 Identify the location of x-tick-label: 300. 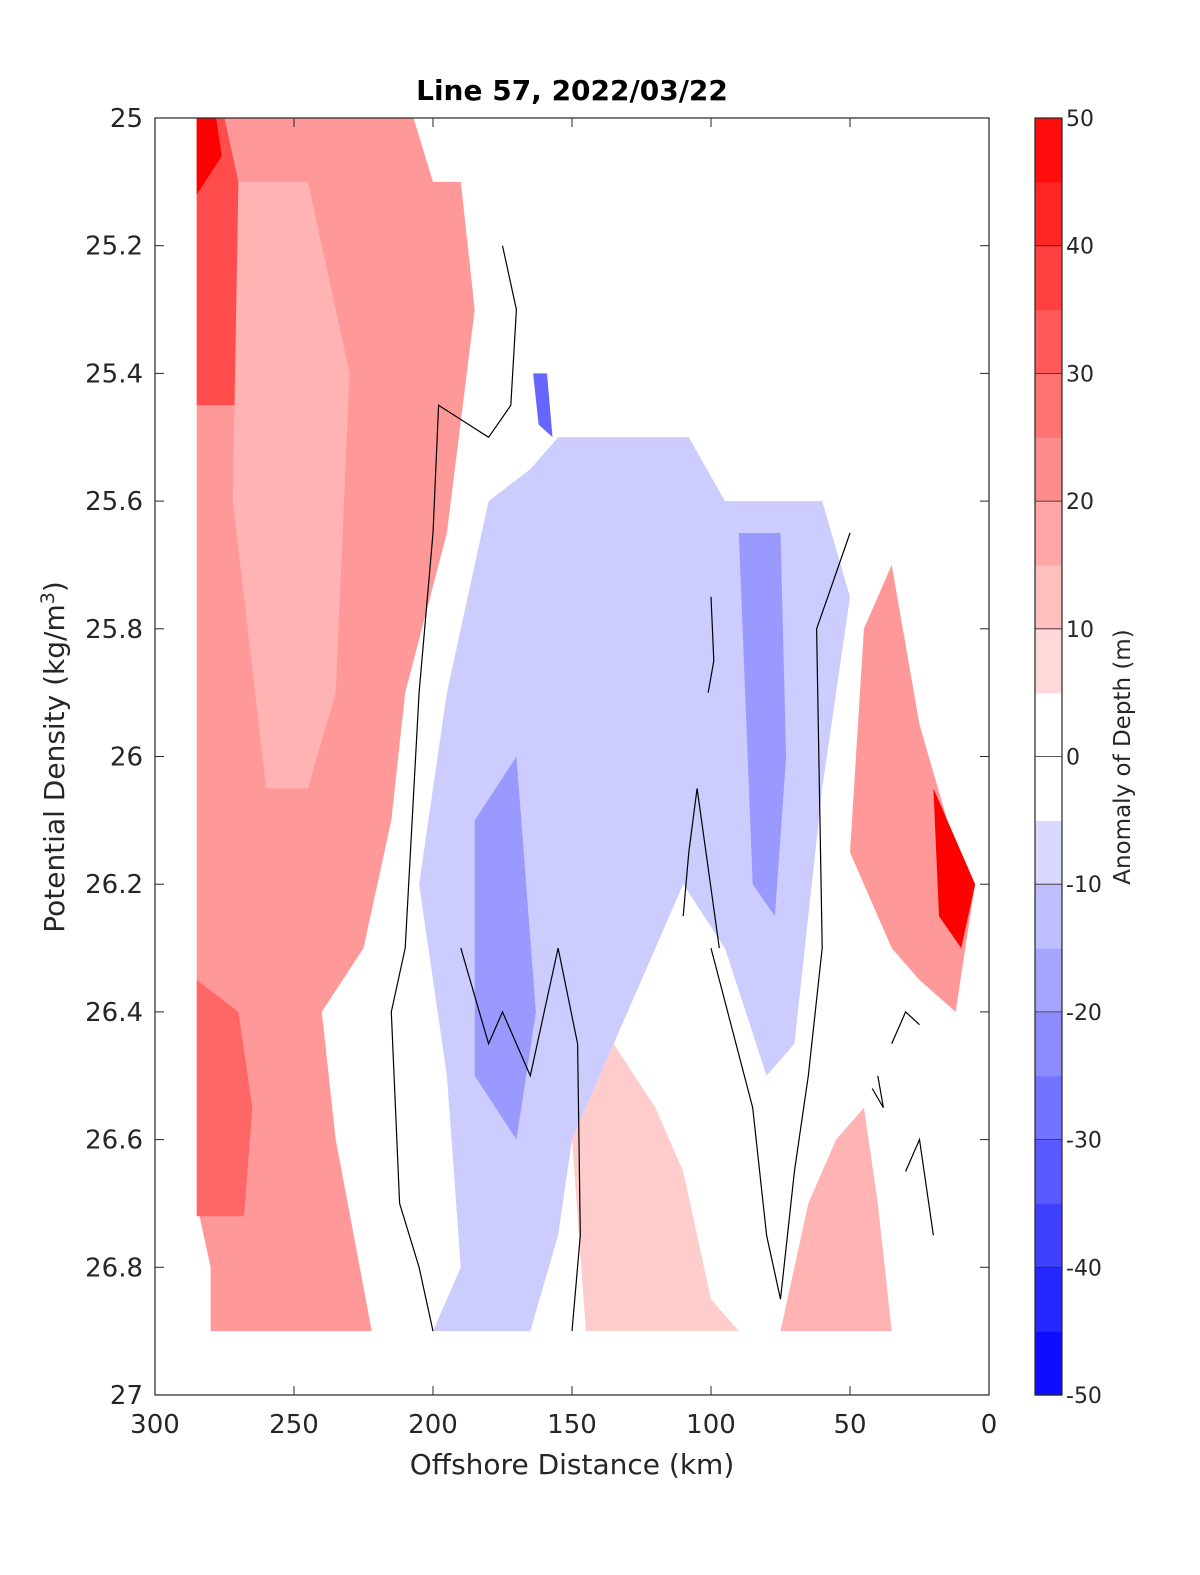
(155, 1425).